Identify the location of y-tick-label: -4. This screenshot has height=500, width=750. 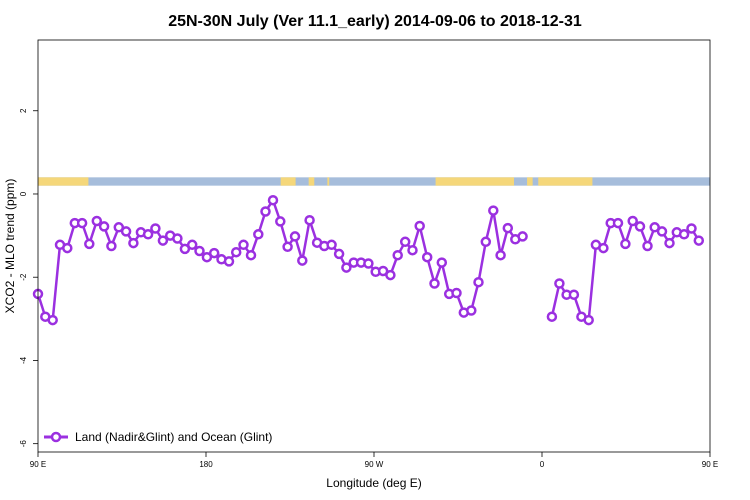
(23, 360).